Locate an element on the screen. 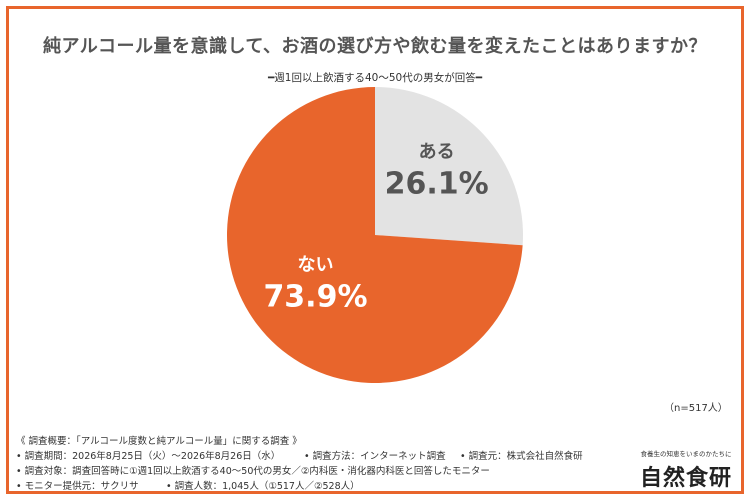  notes-provider: • モニター提供元：サクリサ is located at coordinates (77, 486).